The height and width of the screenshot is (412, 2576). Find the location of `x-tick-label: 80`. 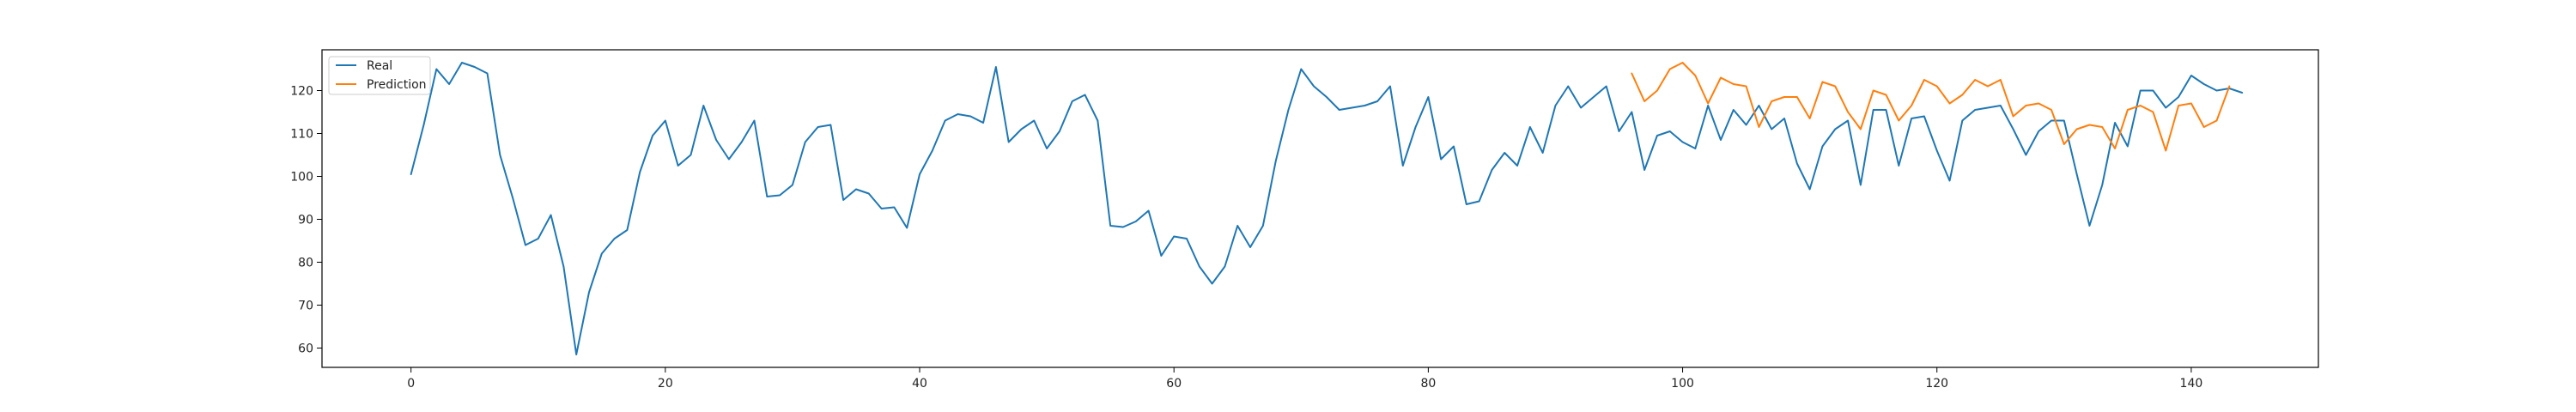

x-tick-label: 80 is located at coordinates (1428, 384).